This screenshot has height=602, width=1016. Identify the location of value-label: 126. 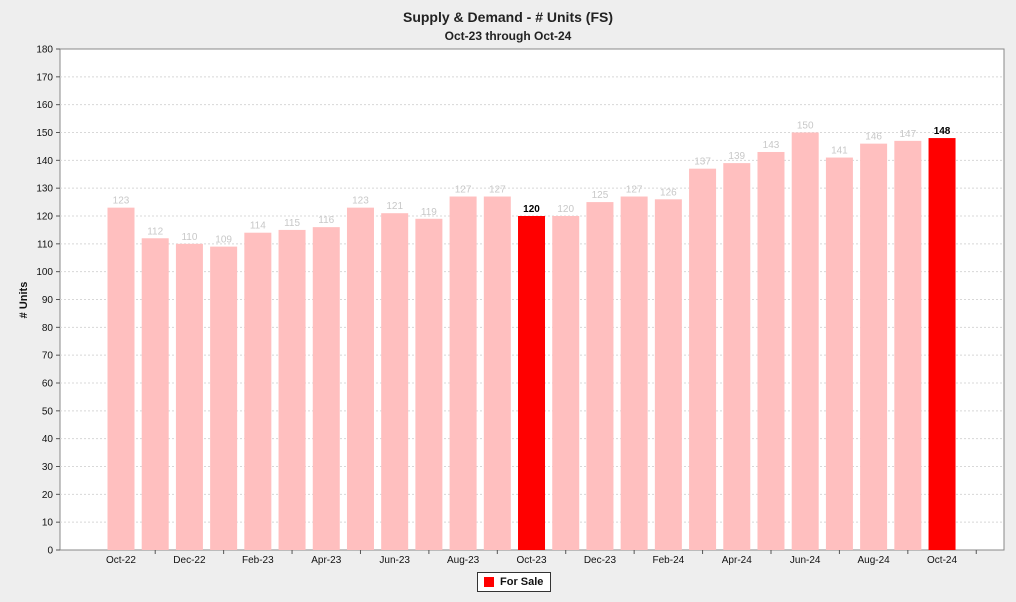
(668, 192).